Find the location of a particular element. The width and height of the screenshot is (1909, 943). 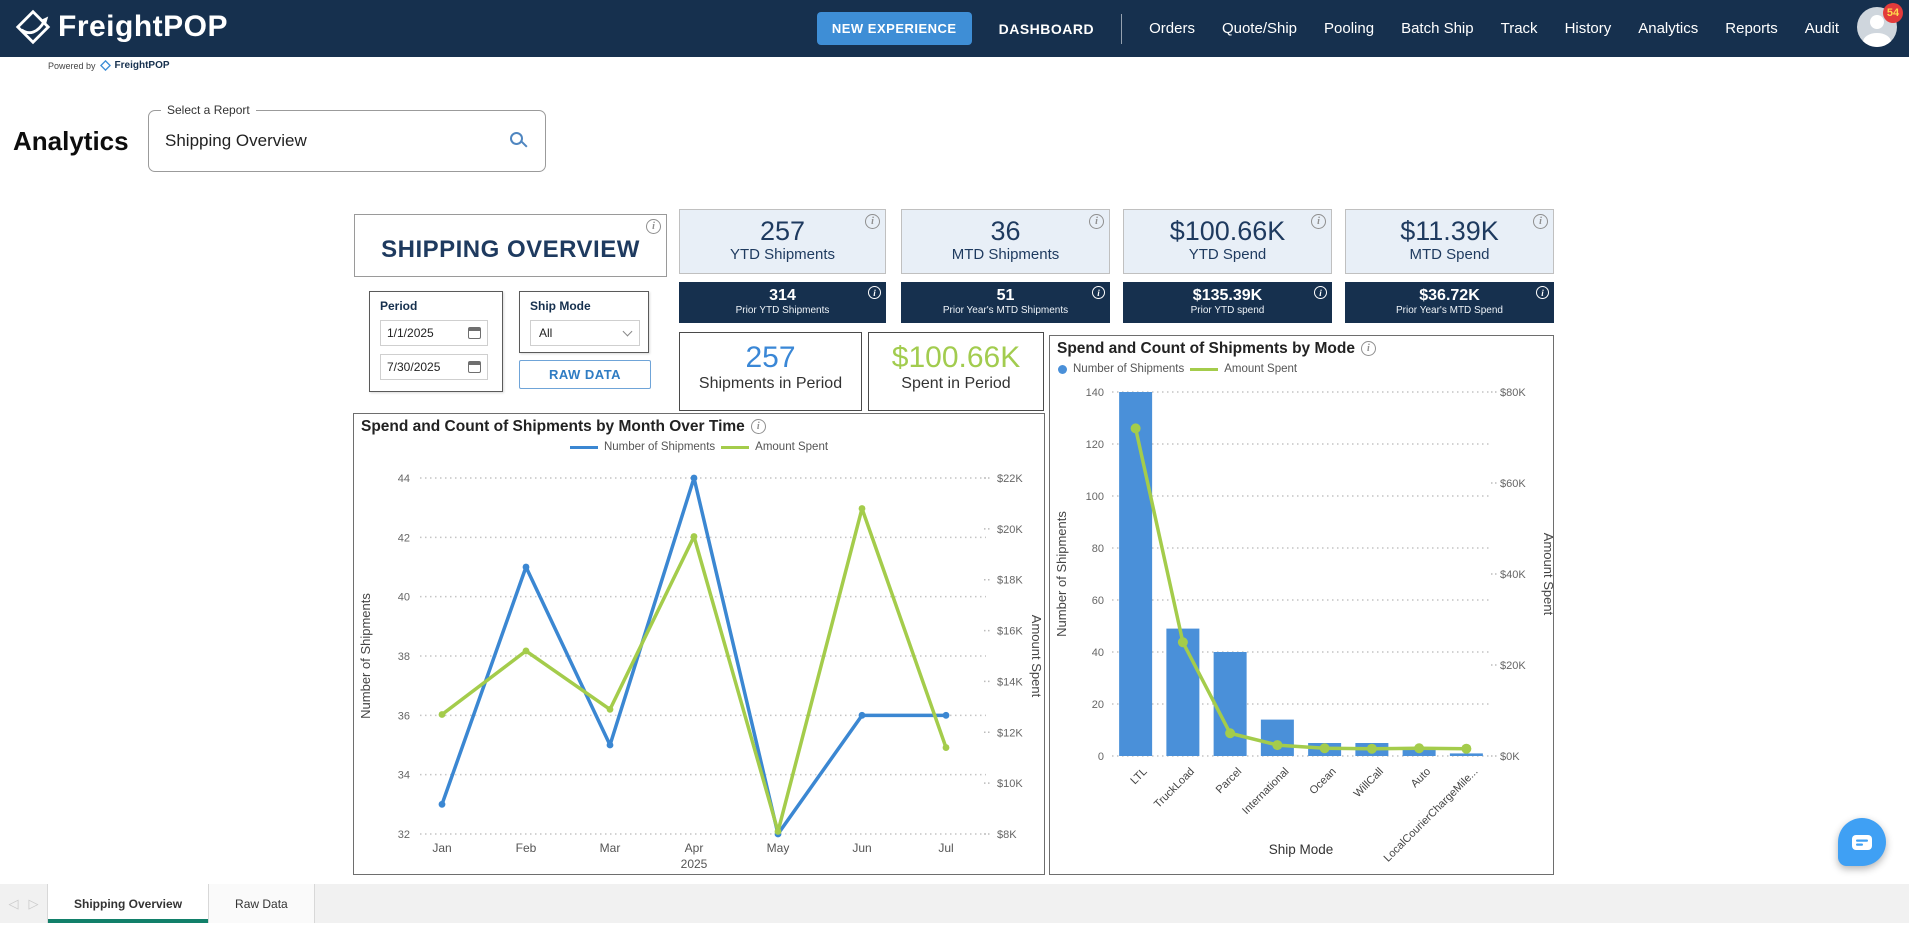

nav-track: Track is located at coordinates (1519, 28).